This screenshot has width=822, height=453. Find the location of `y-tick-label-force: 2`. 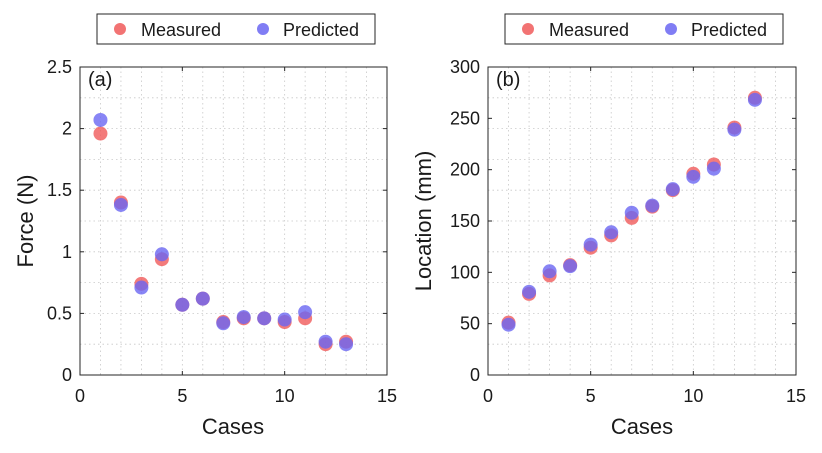

y-tick-label-force: 2 is located at coordinates (67, 129).